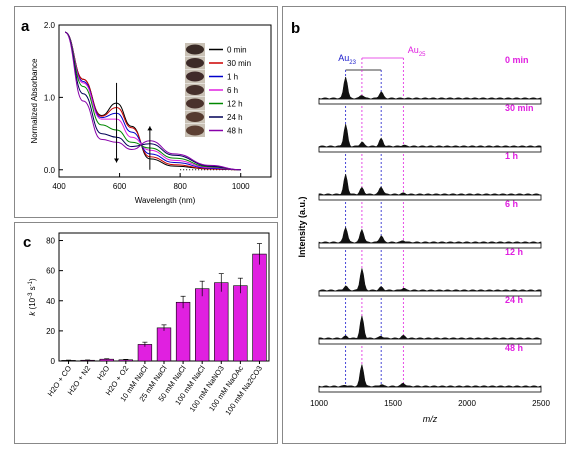 The image size is (576, 460). What do you see at coordinates (302, 226) in the screenshot?
I see `y-axis-label: Intensity (a.u.)` at bounding box center [302, 226].